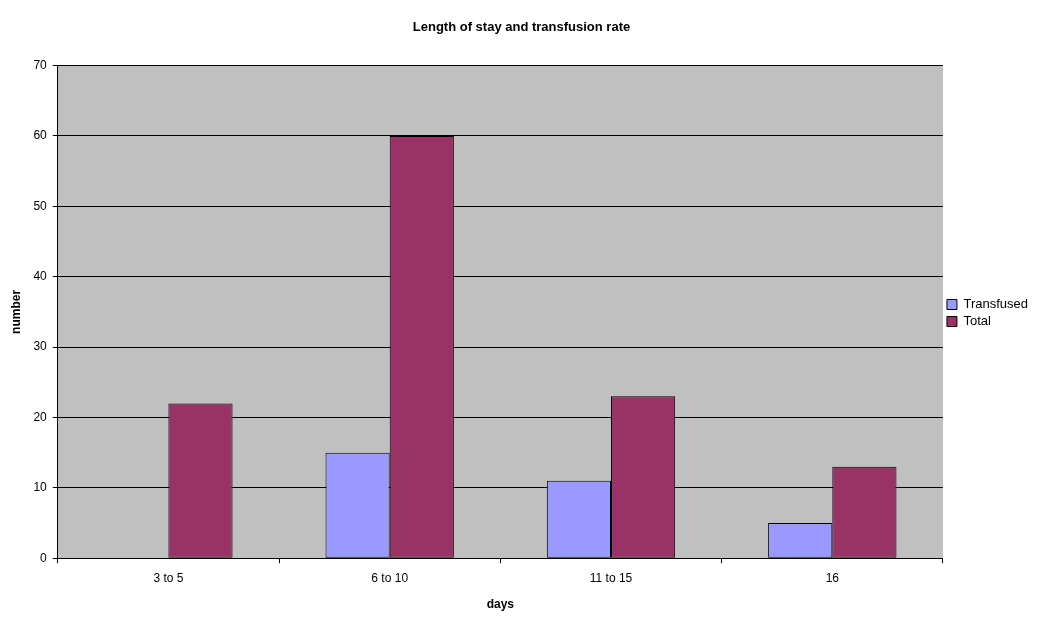 This screenshot has width=1040, height=621. I want to click on legend-label: Transfused, so click(996, 304).